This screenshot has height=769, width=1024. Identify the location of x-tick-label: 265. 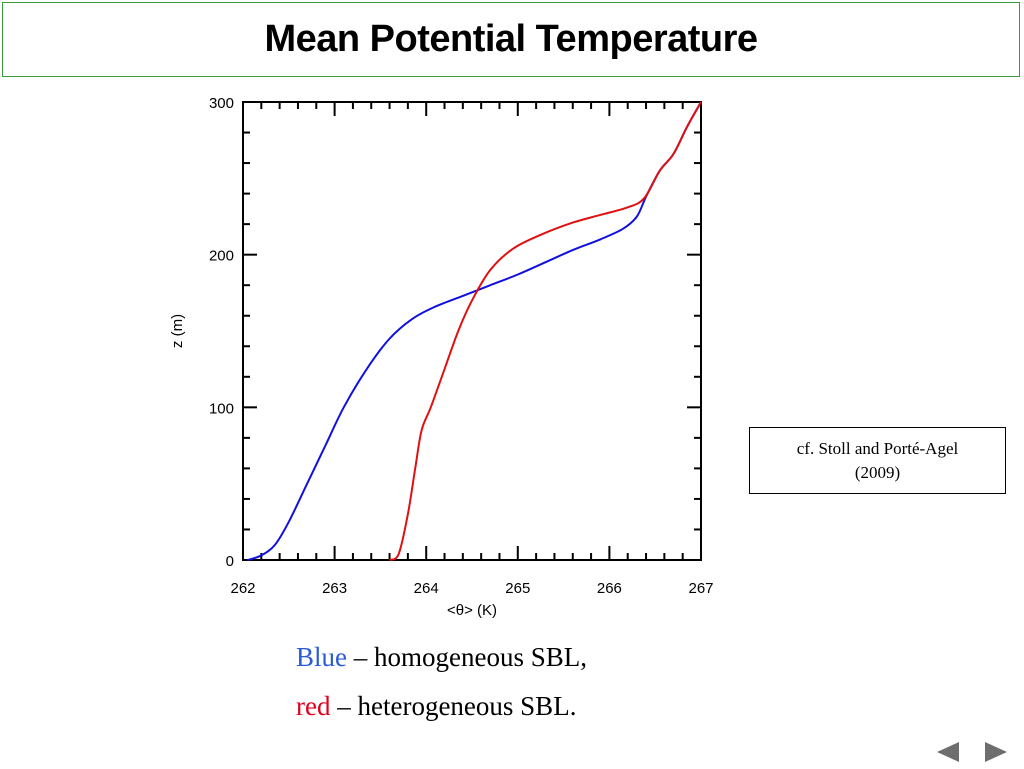
(517, 588).